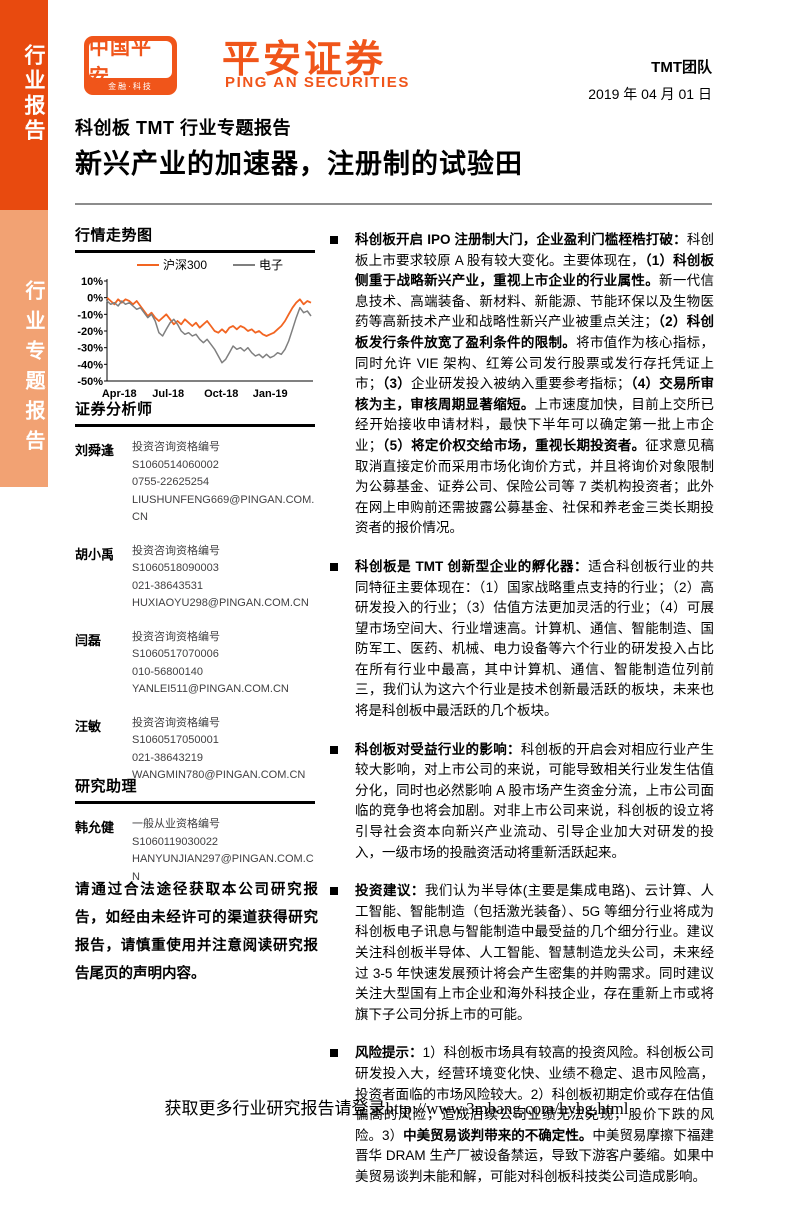 The height and width of the screenshot is (1206, 793). I want to click on analysts-heading: 证券分析师, so click(195, 412).